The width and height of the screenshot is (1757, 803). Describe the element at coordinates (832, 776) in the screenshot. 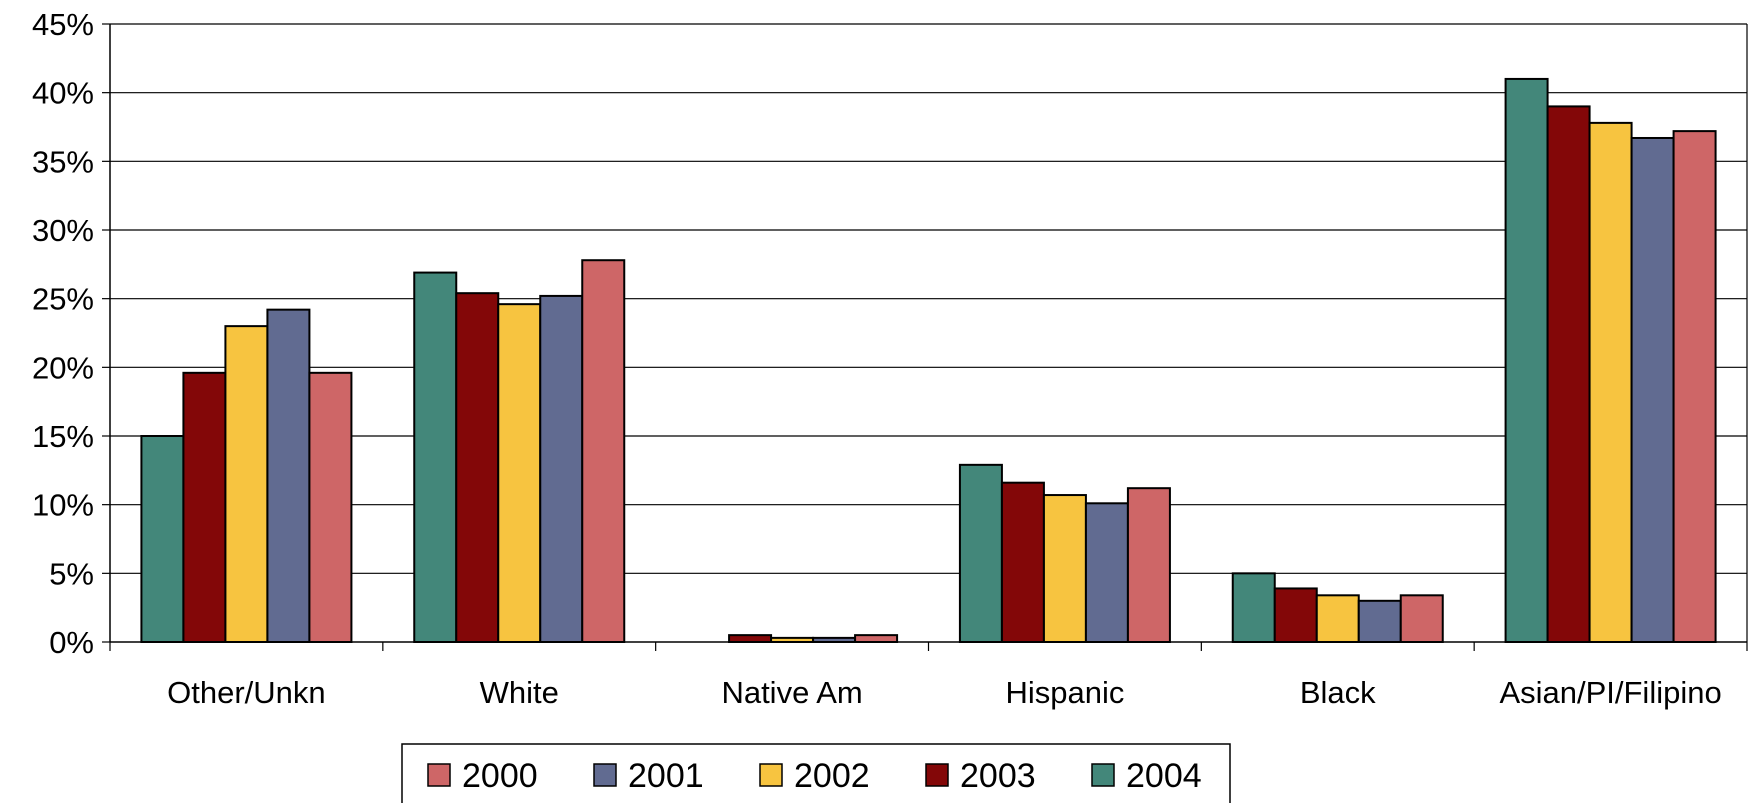

I see `legend-label-2002: 2002` at that location.